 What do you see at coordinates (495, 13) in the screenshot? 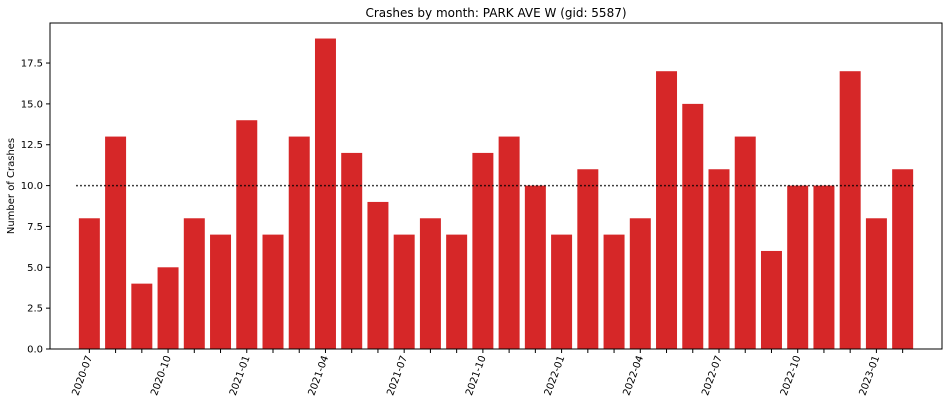
I see `chart-title: Crashes by month: PARK AVE W (gid: 5587)` at bounding box center [495, 13].